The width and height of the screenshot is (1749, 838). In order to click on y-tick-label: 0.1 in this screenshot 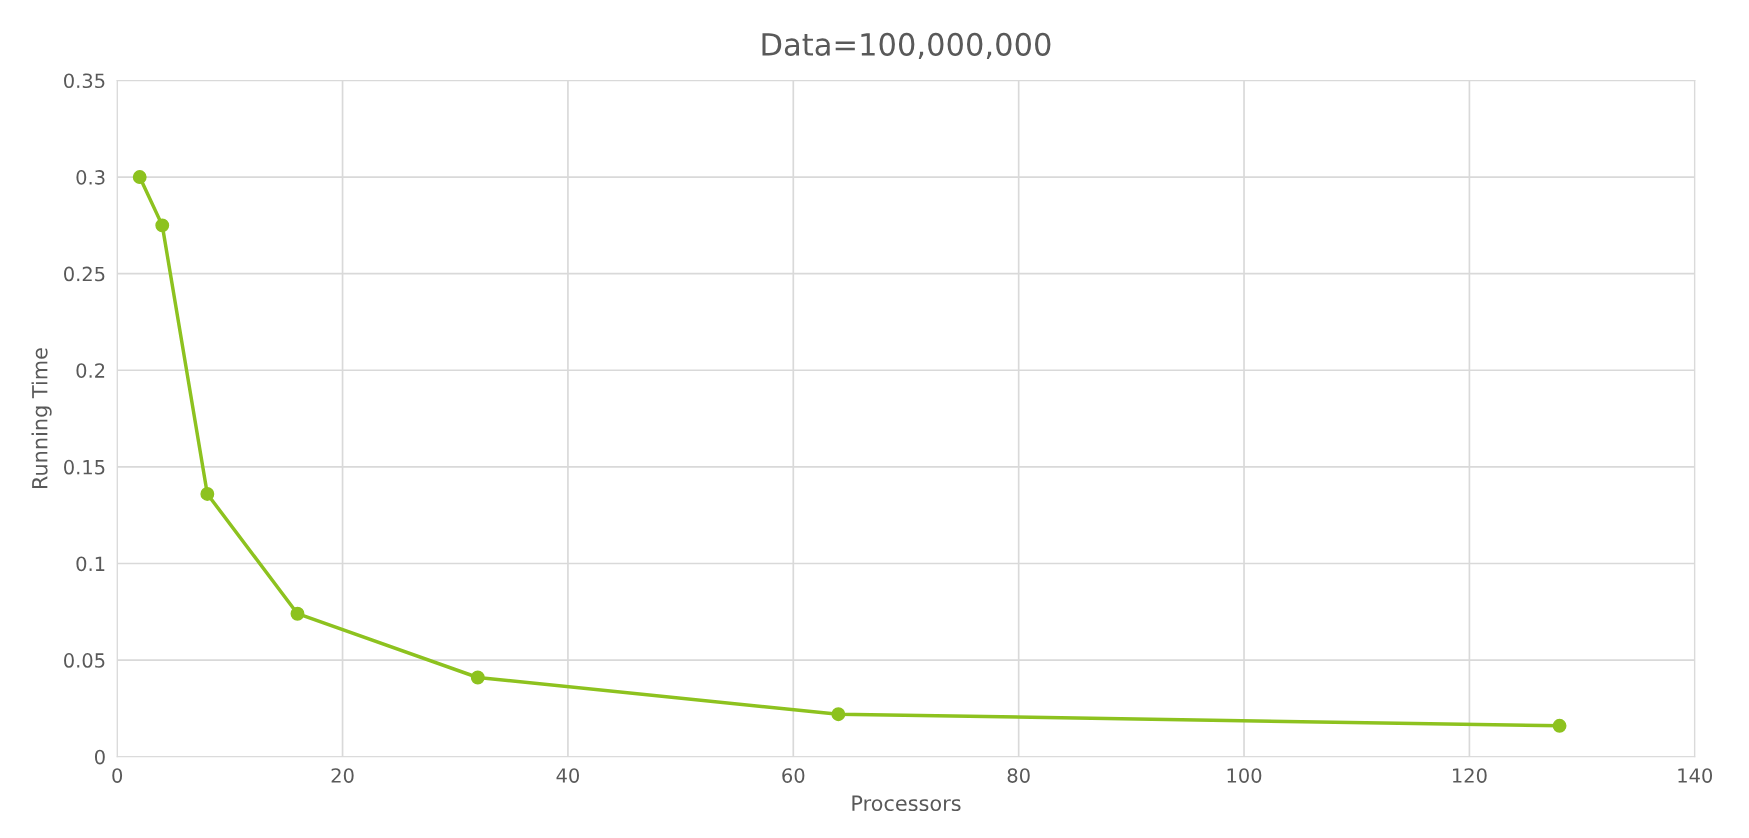, I will do `click(90, 564)`.